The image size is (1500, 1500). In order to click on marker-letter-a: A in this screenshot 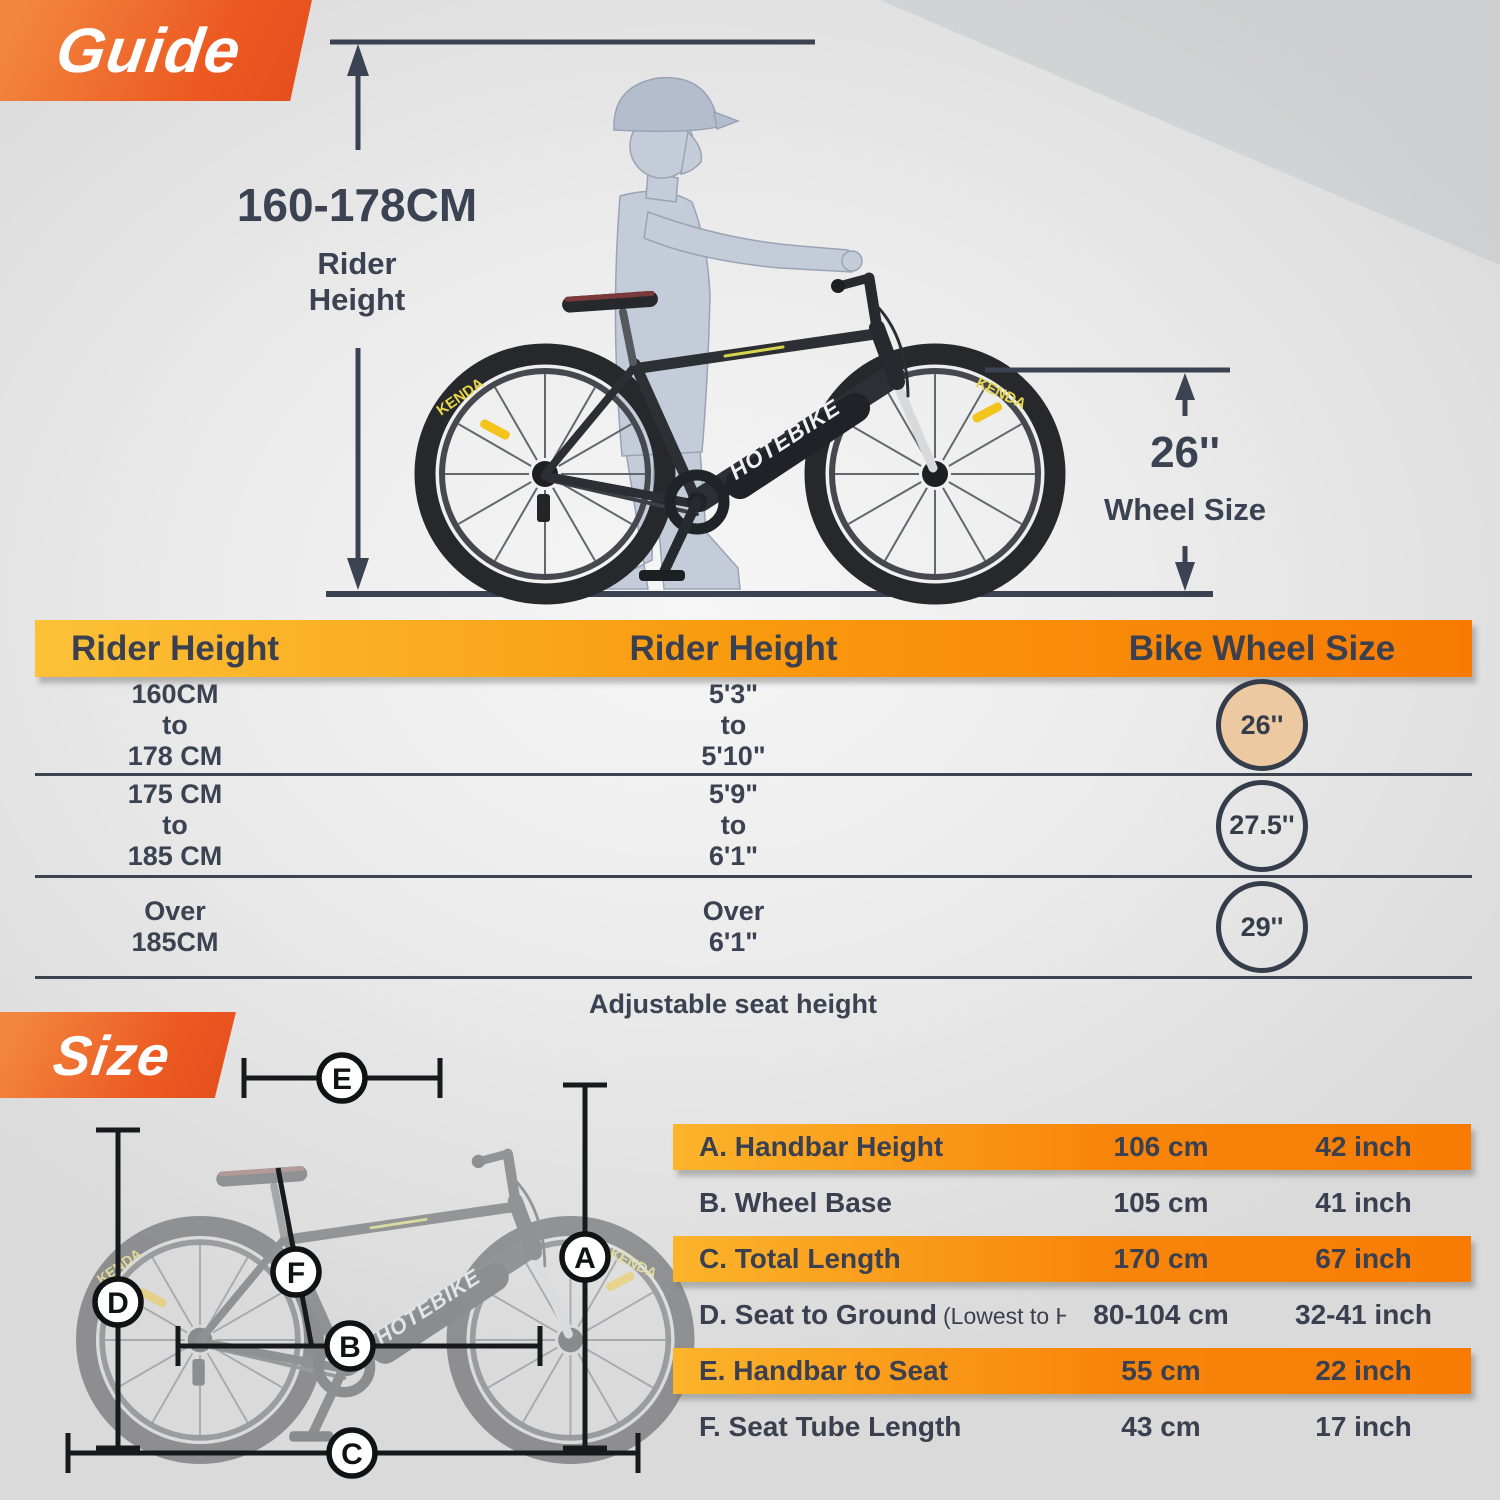, I will do `click(585, 1258)`.